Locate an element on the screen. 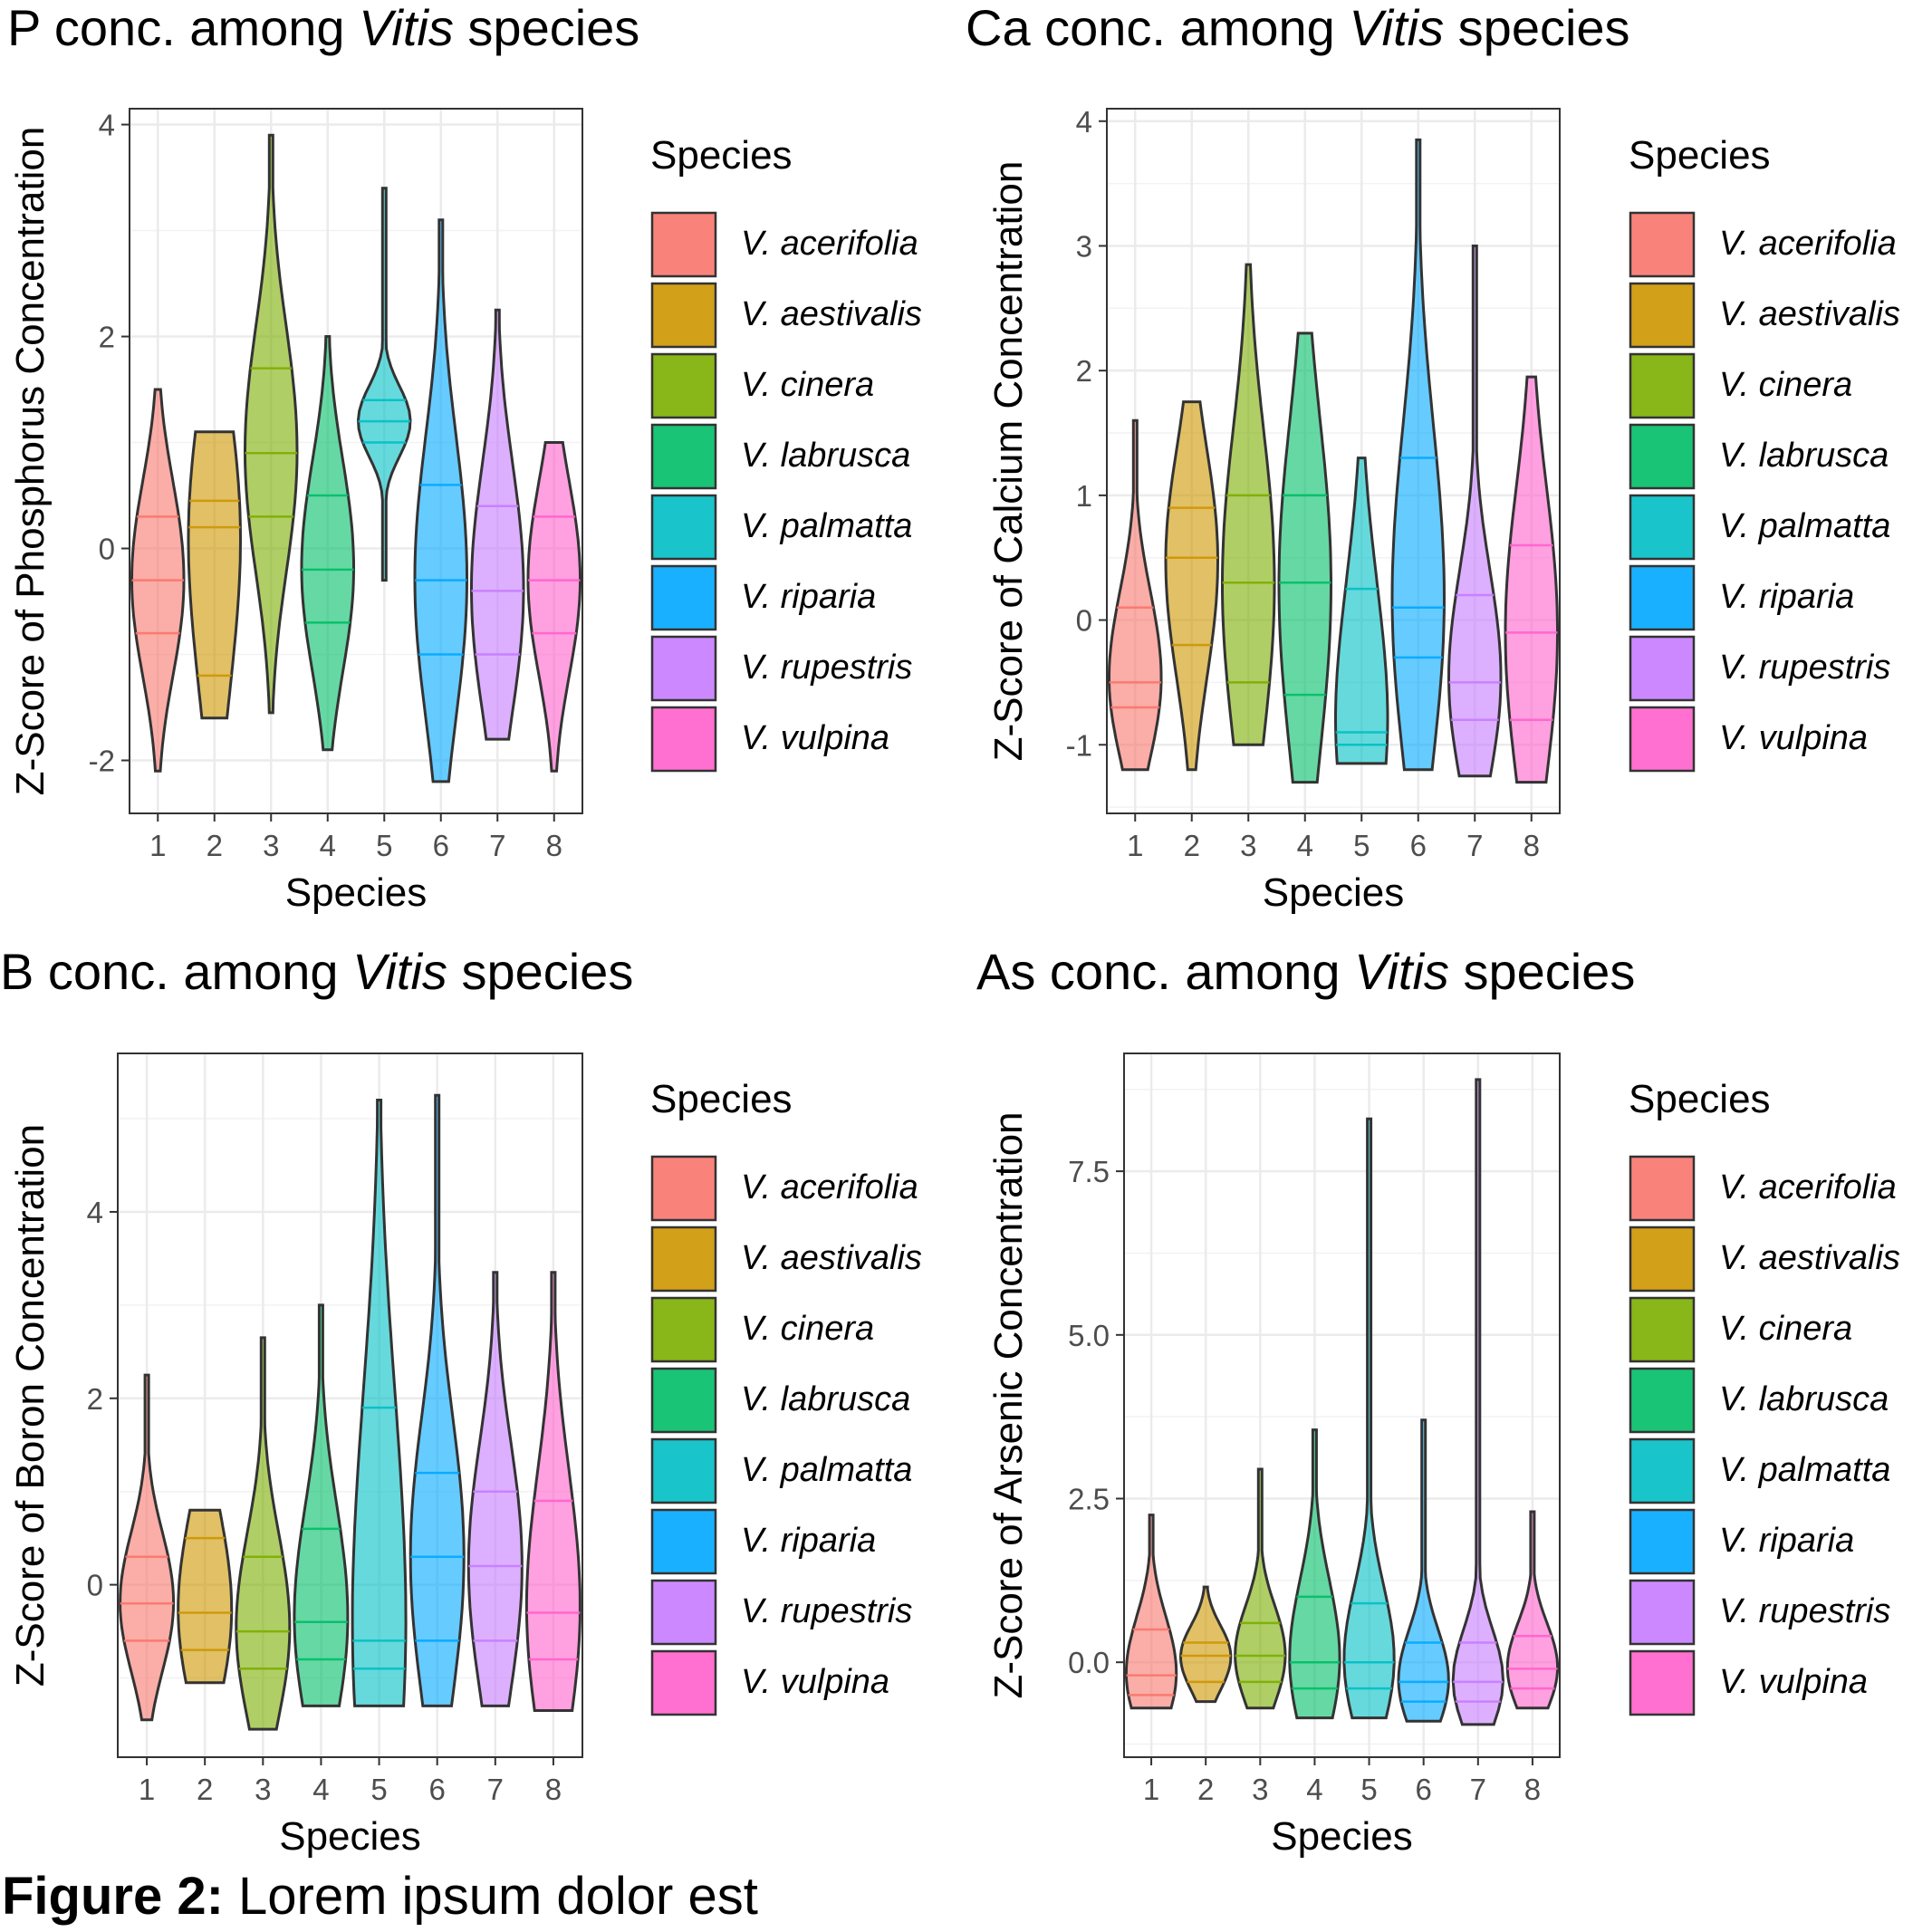 This screenshot has width=1932, height=1932. y-tick-label: -1 is located at coordinates (1079, 745).